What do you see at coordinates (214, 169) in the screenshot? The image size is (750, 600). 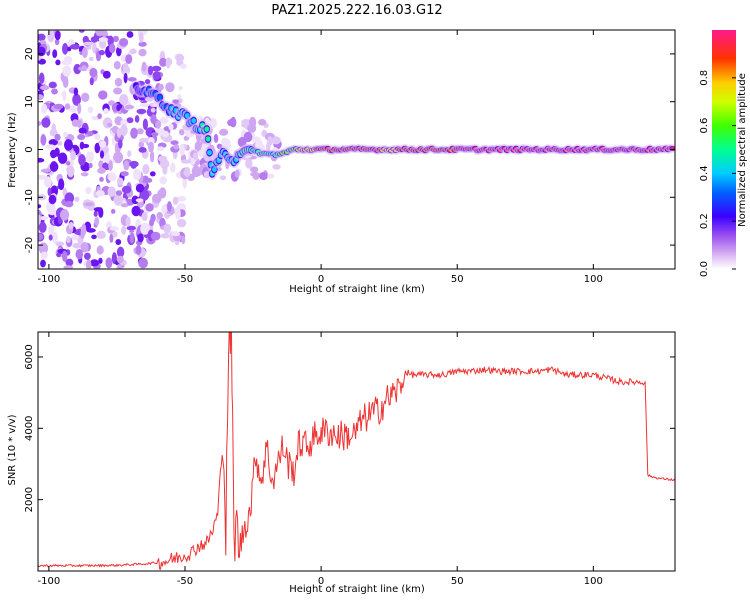 I see `ridge-core` at bounding box center [214, 169].